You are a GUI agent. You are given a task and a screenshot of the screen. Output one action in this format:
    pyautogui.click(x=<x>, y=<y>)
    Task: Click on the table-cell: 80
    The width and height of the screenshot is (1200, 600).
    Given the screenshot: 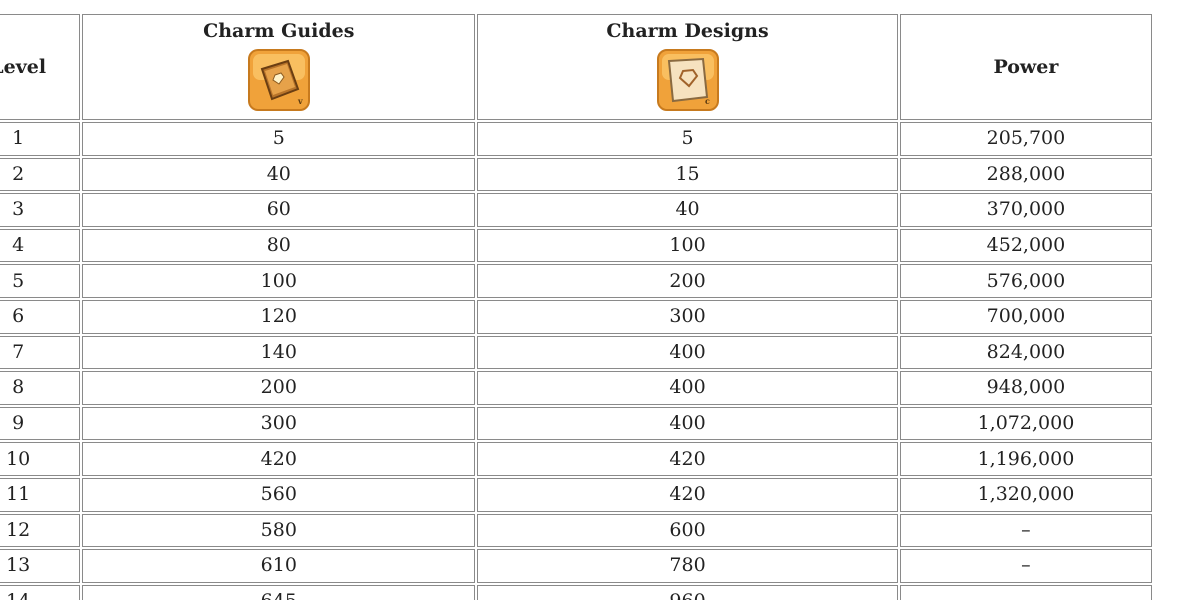 What is the action you would take?
    pyautogui.click(x=279, y=245)
    